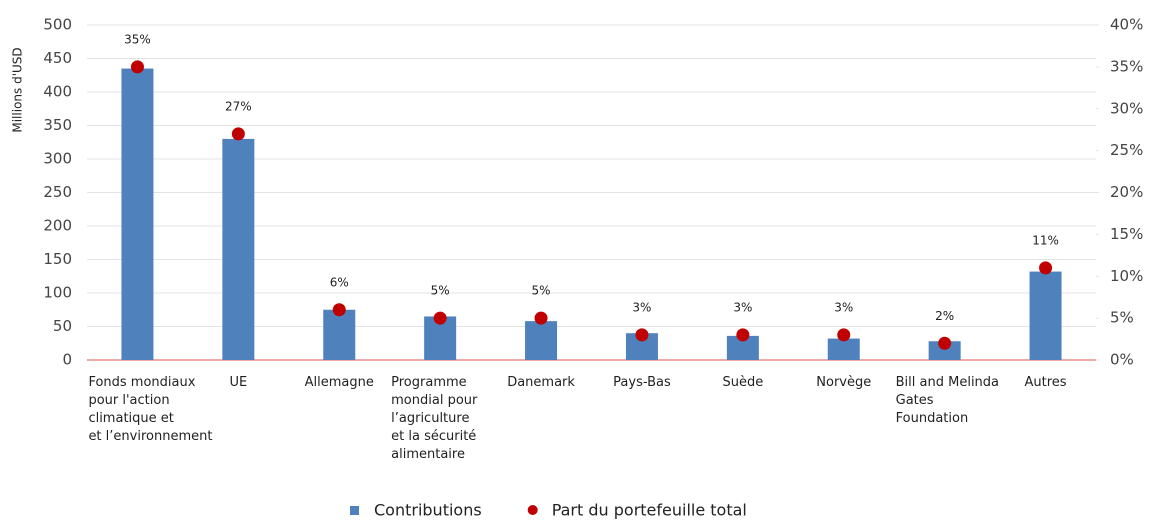 This screenshot has height=520, width=1152. I want to click on x-tick-line: alimentaire, so click(428, 454).